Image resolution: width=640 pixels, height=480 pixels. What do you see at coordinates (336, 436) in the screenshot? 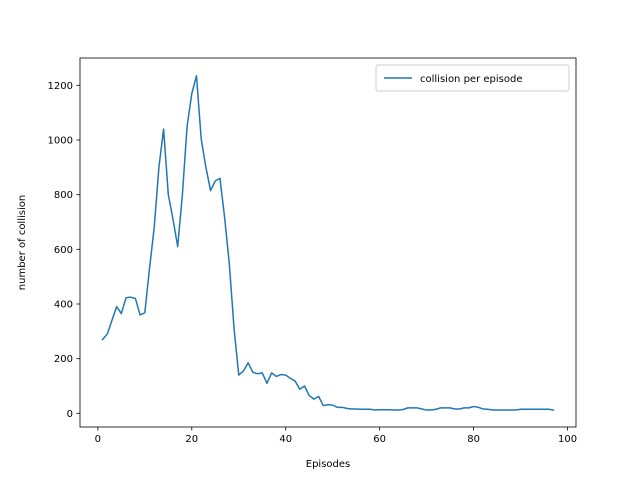
I see `x-axis: 0 20 40 60 80 100` at bounding box center [336, 436].